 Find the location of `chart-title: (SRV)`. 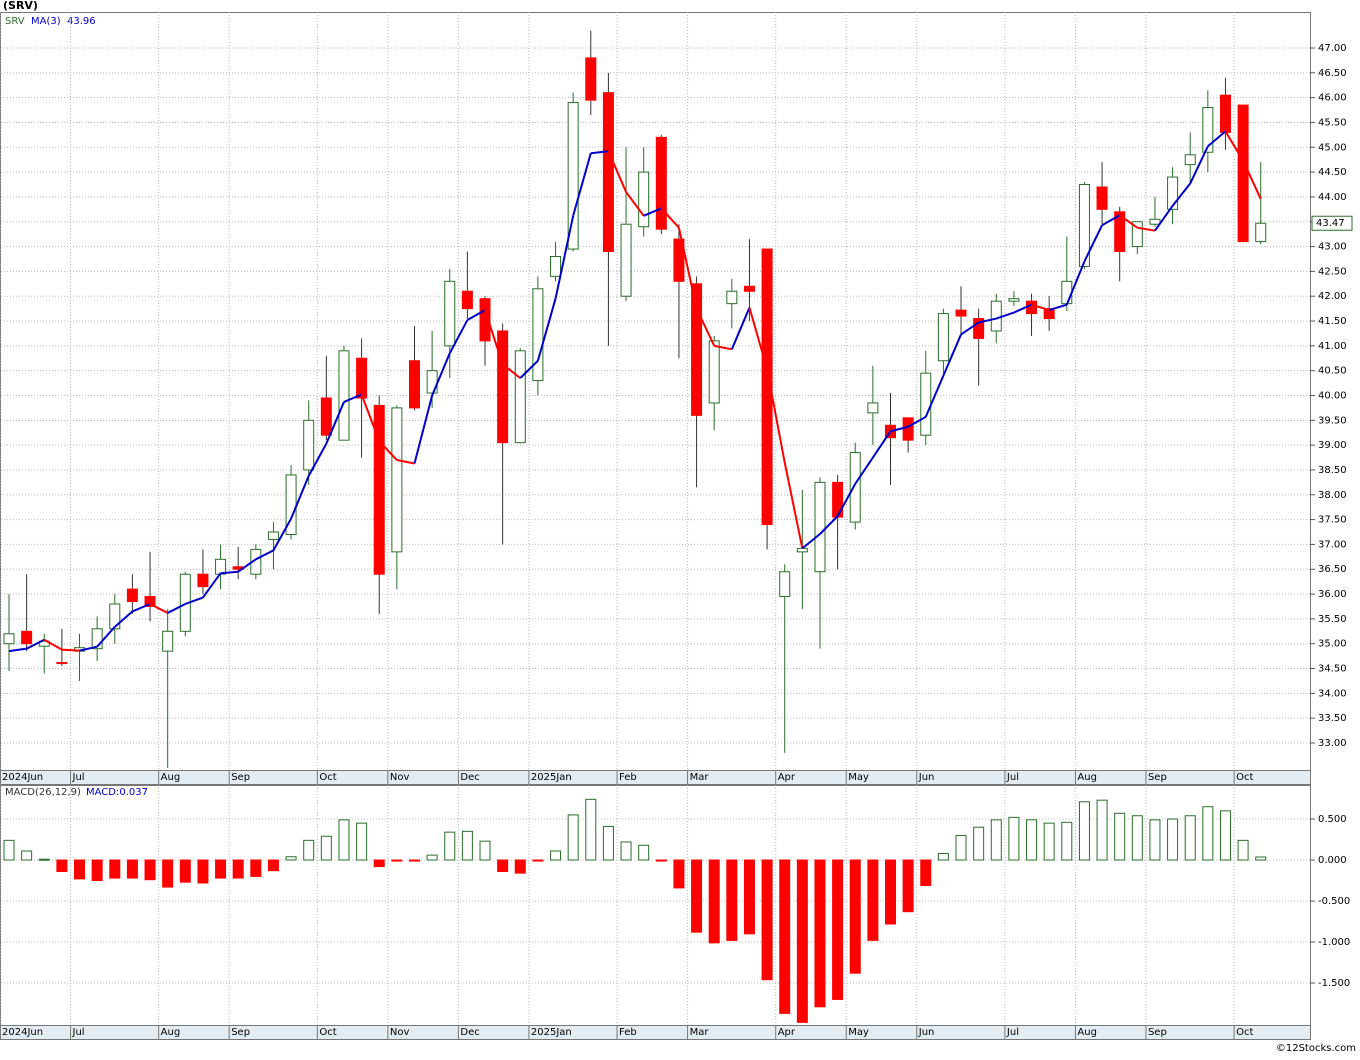

chart-title: (SRV) is located at coordinates (20, 6).